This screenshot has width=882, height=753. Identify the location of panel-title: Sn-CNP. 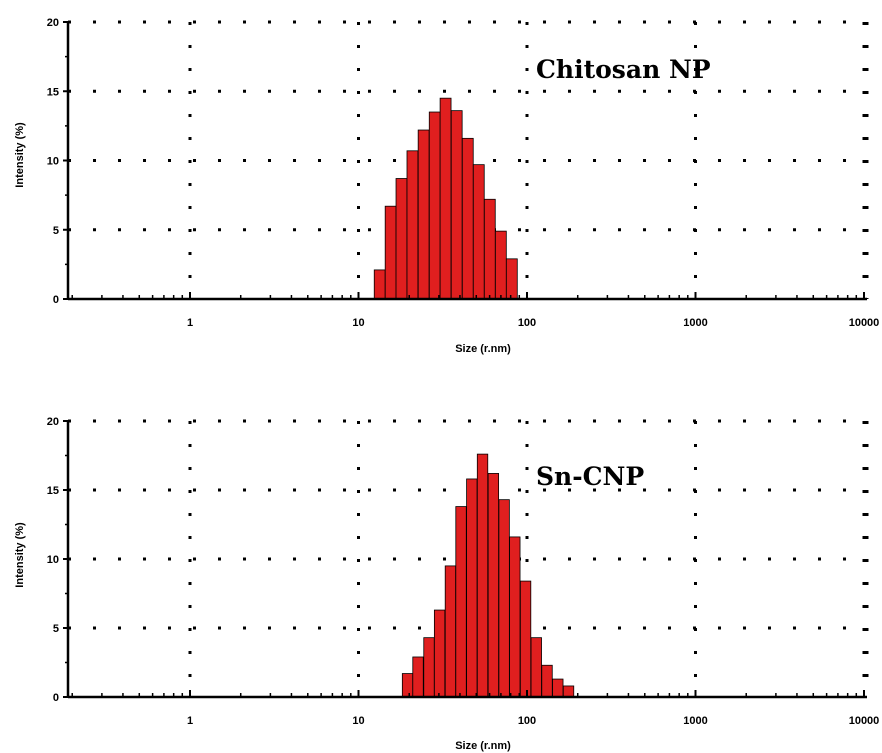
(590, 476).